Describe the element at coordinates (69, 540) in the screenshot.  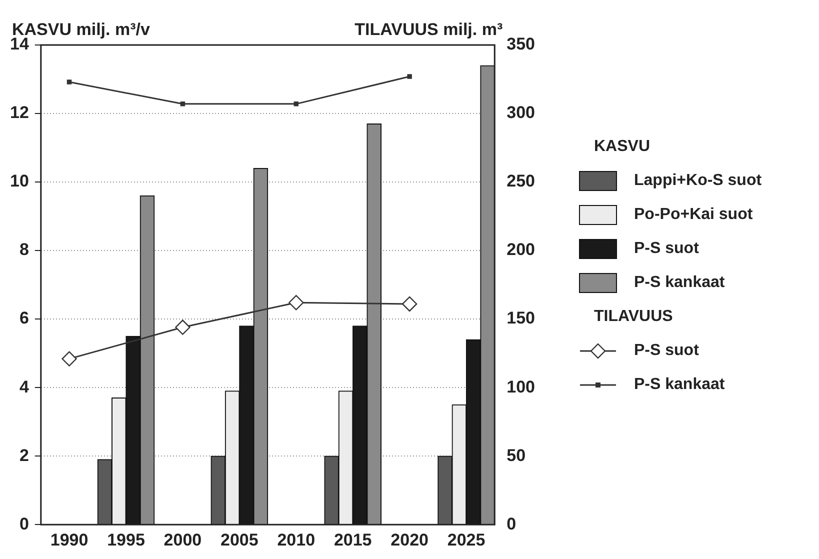
I see `x-tick-label: 1990` at that location.